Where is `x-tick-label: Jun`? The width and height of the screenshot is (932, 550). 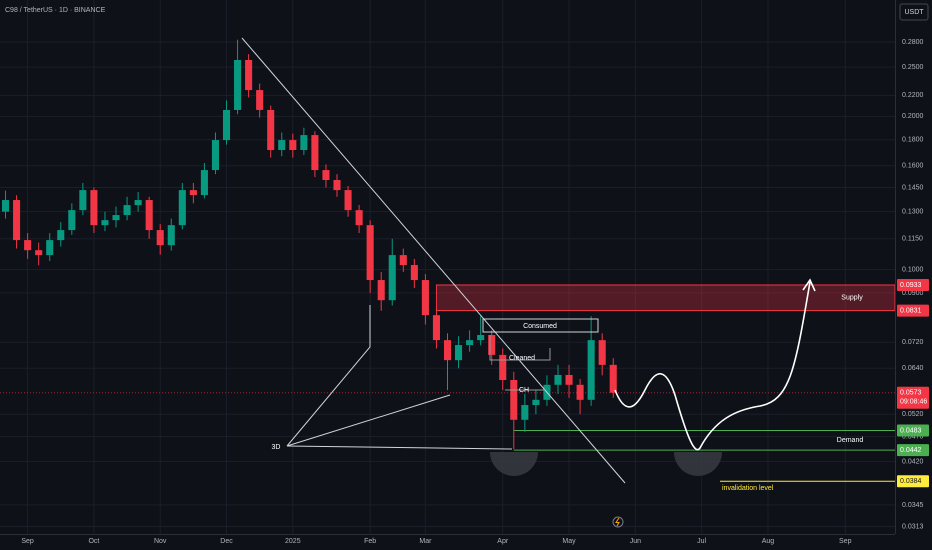
x-tick-label: Jun is located at coordinates (635, 541).